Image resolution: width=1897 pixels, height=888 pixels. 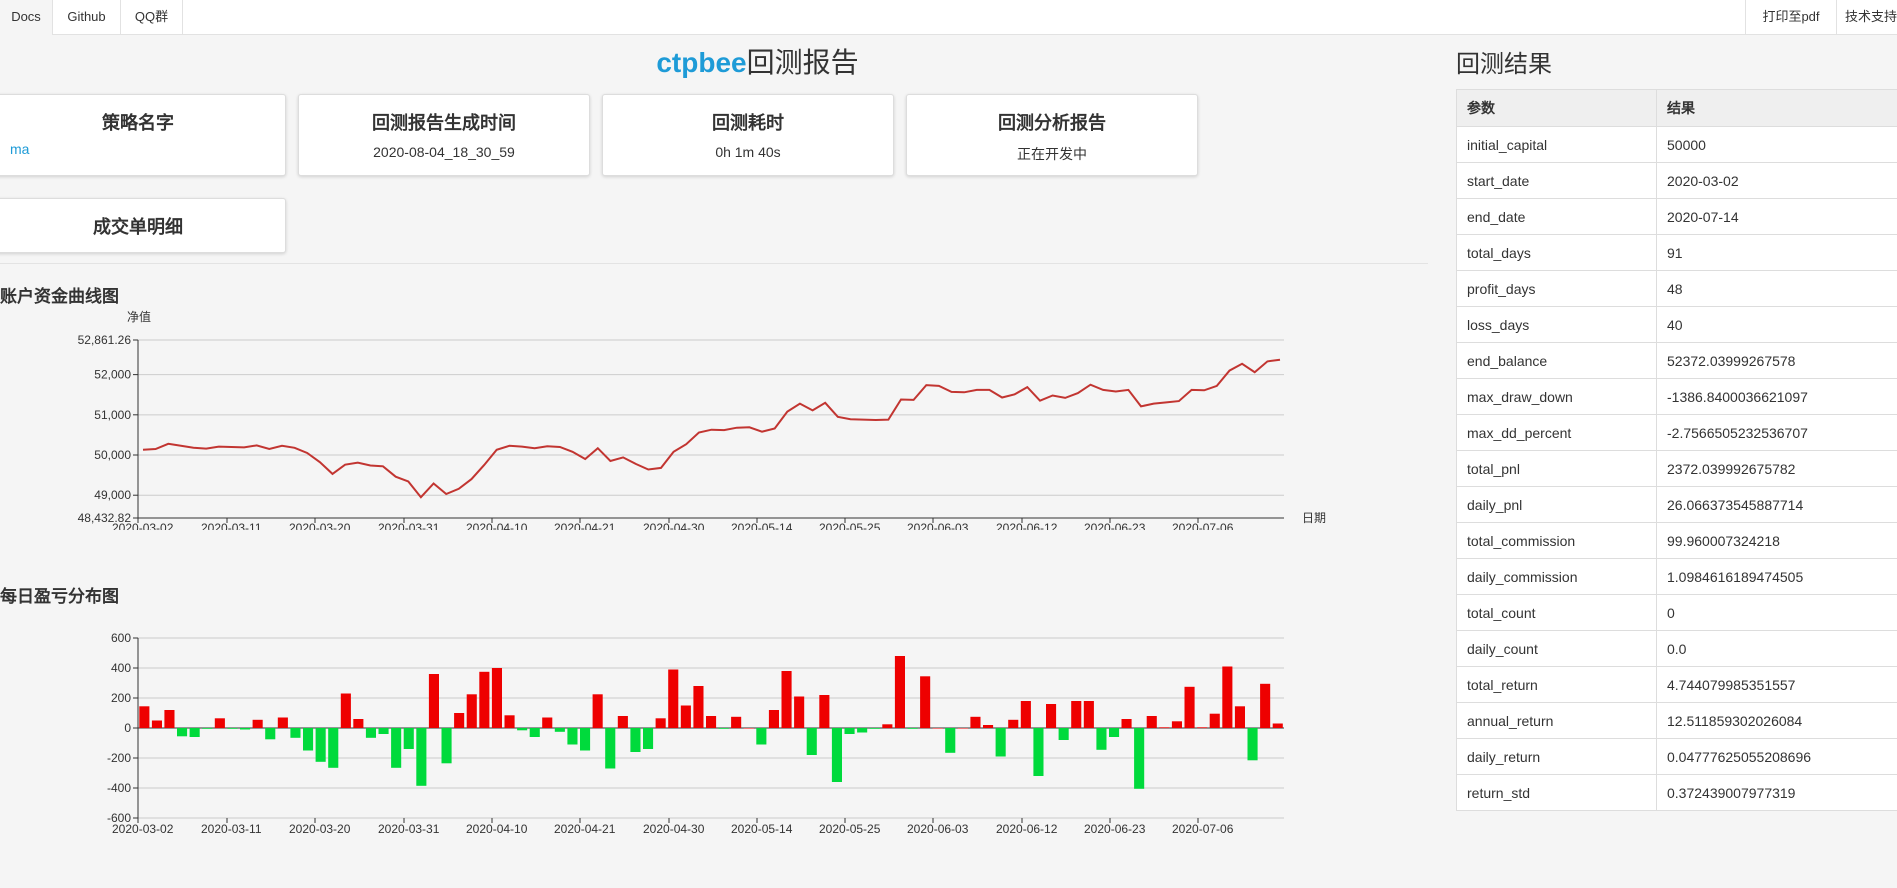 I want to click on table-row: profit_days 48, so click(x=1676, y=288).